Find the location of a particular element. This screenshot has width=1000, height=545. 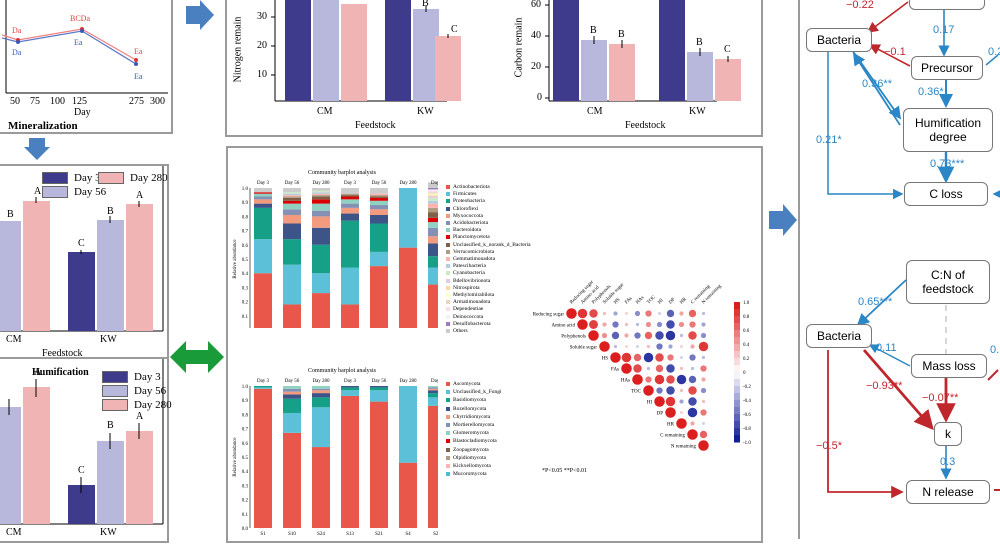

legend-label: Zoopagomycota is located at coordinates (471, 449).